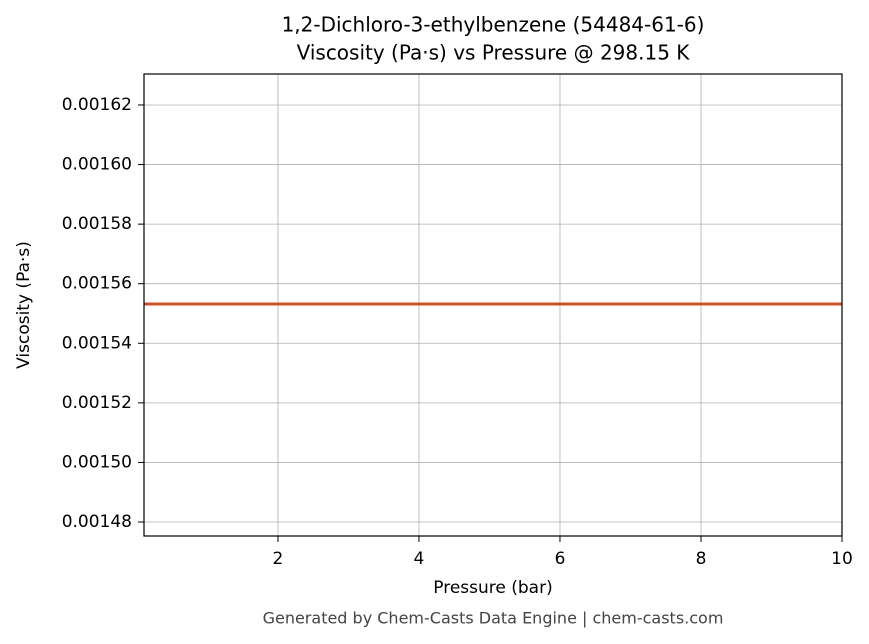 The width and height of the screenshot is (869, 644). What do you see at coordinates (97, 403) in the screenshot?
I see `y-tick-label: 0.00152` at bounding box center [97, 403].